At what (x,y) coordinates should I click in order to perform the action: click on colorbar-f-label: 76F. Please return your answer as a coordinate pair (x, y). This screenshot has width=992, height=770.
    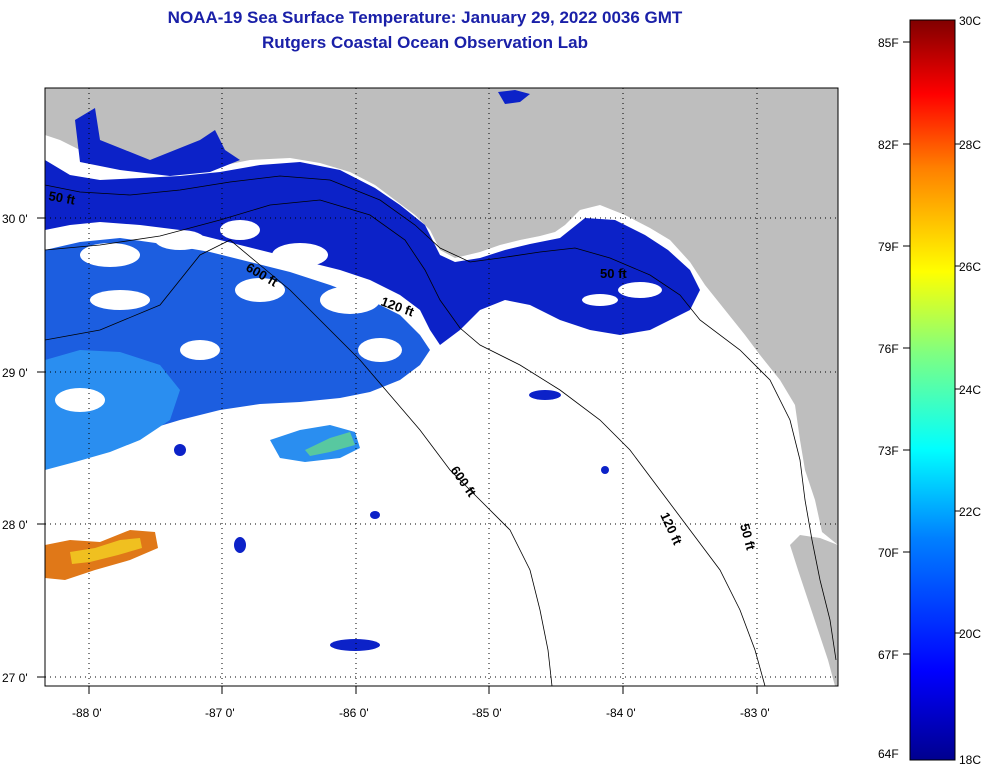
    Looking at the image, I should click on (888, 349).